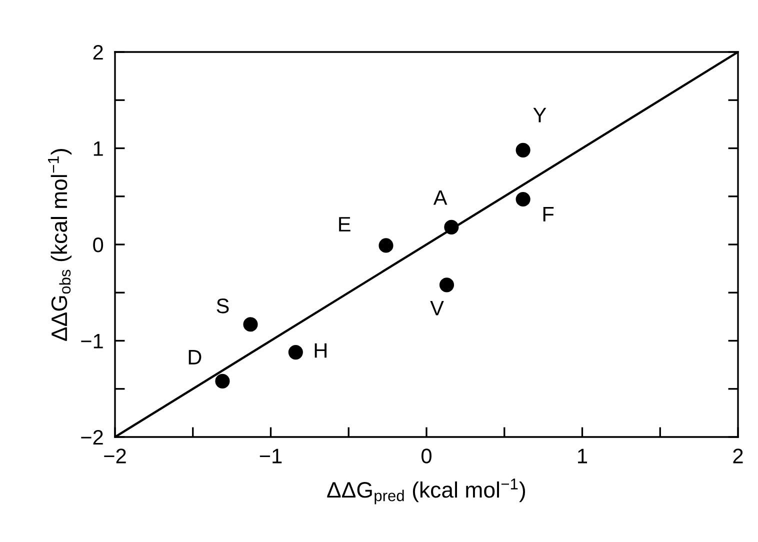 The image size is (758, 542). I want to click on y-axis-title: ΔΔG$_{obs}$ (kcal mol$^{−1}$), so click(60, 245).